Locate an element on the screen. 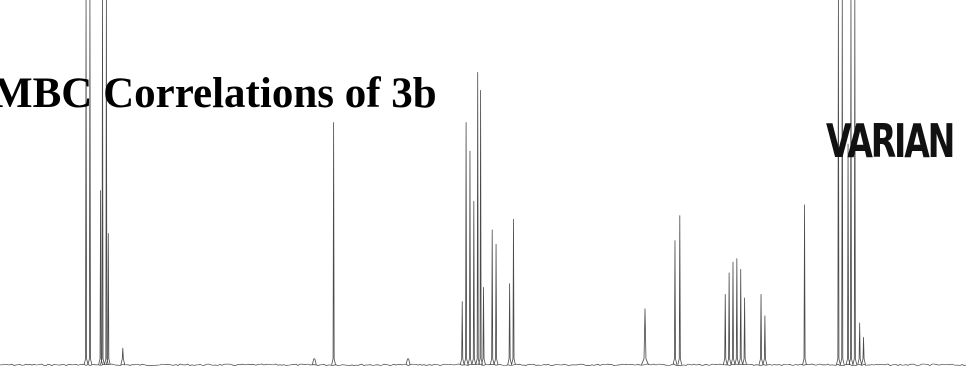 This screenshot has width=967, height=373. page-title: MBC Correlations of 3b is located at coordinates (218, 93).